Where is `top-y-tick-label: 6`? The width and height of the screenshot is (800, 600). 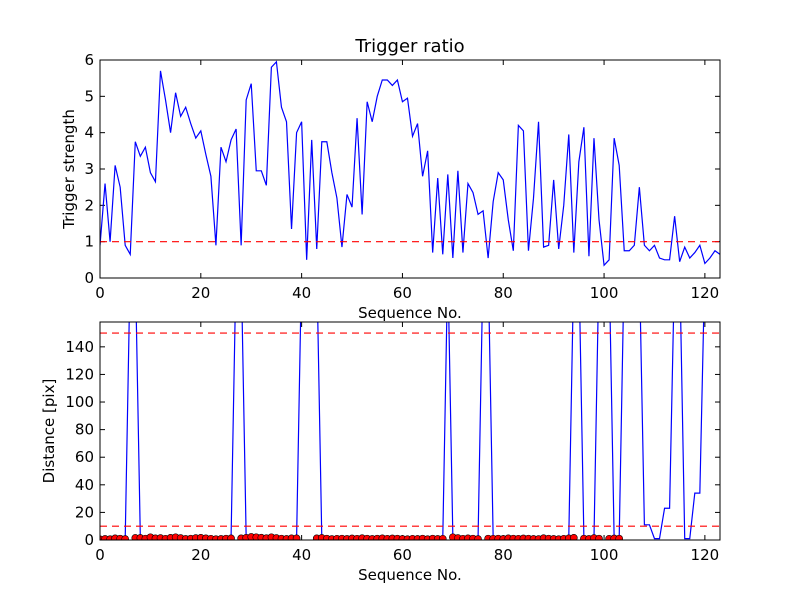 top-y-tick-label: 6 is located at coordinates (89, 60).